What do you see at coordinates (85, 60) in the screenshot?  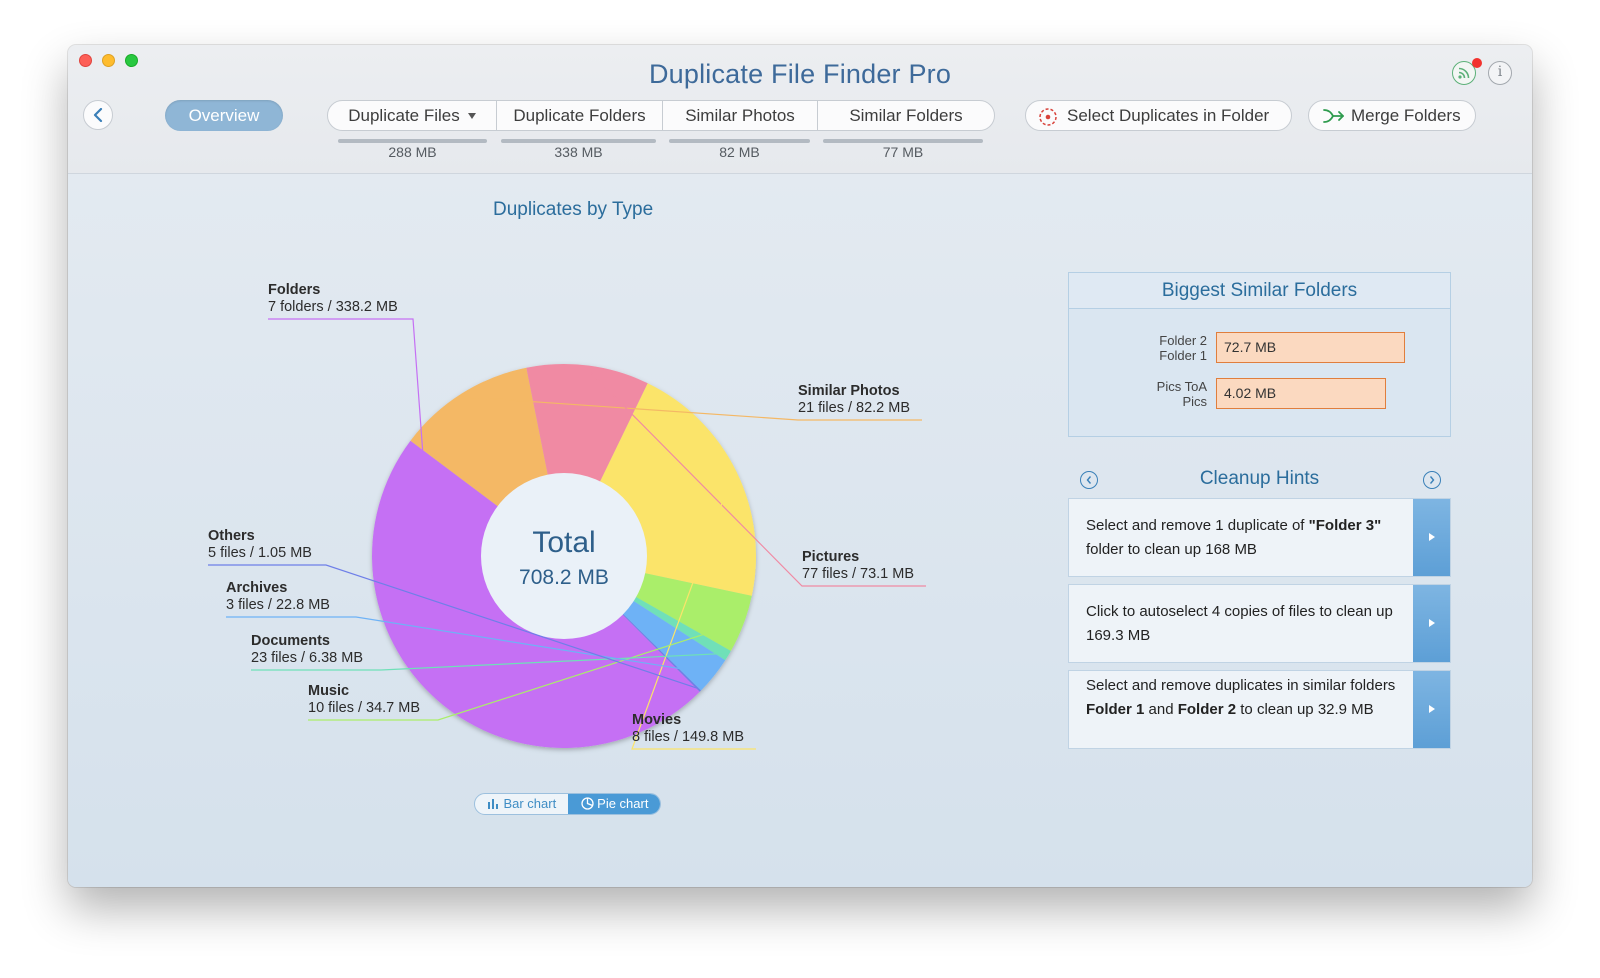 I see `close-window-button` at bounding box center [85, 60].